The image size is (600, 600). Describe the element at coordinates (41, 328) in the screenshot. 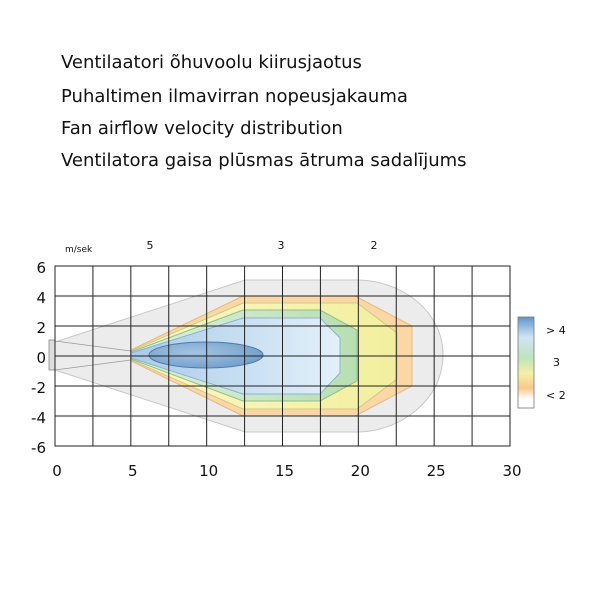

I see `y-axis-label: 2` at that location.